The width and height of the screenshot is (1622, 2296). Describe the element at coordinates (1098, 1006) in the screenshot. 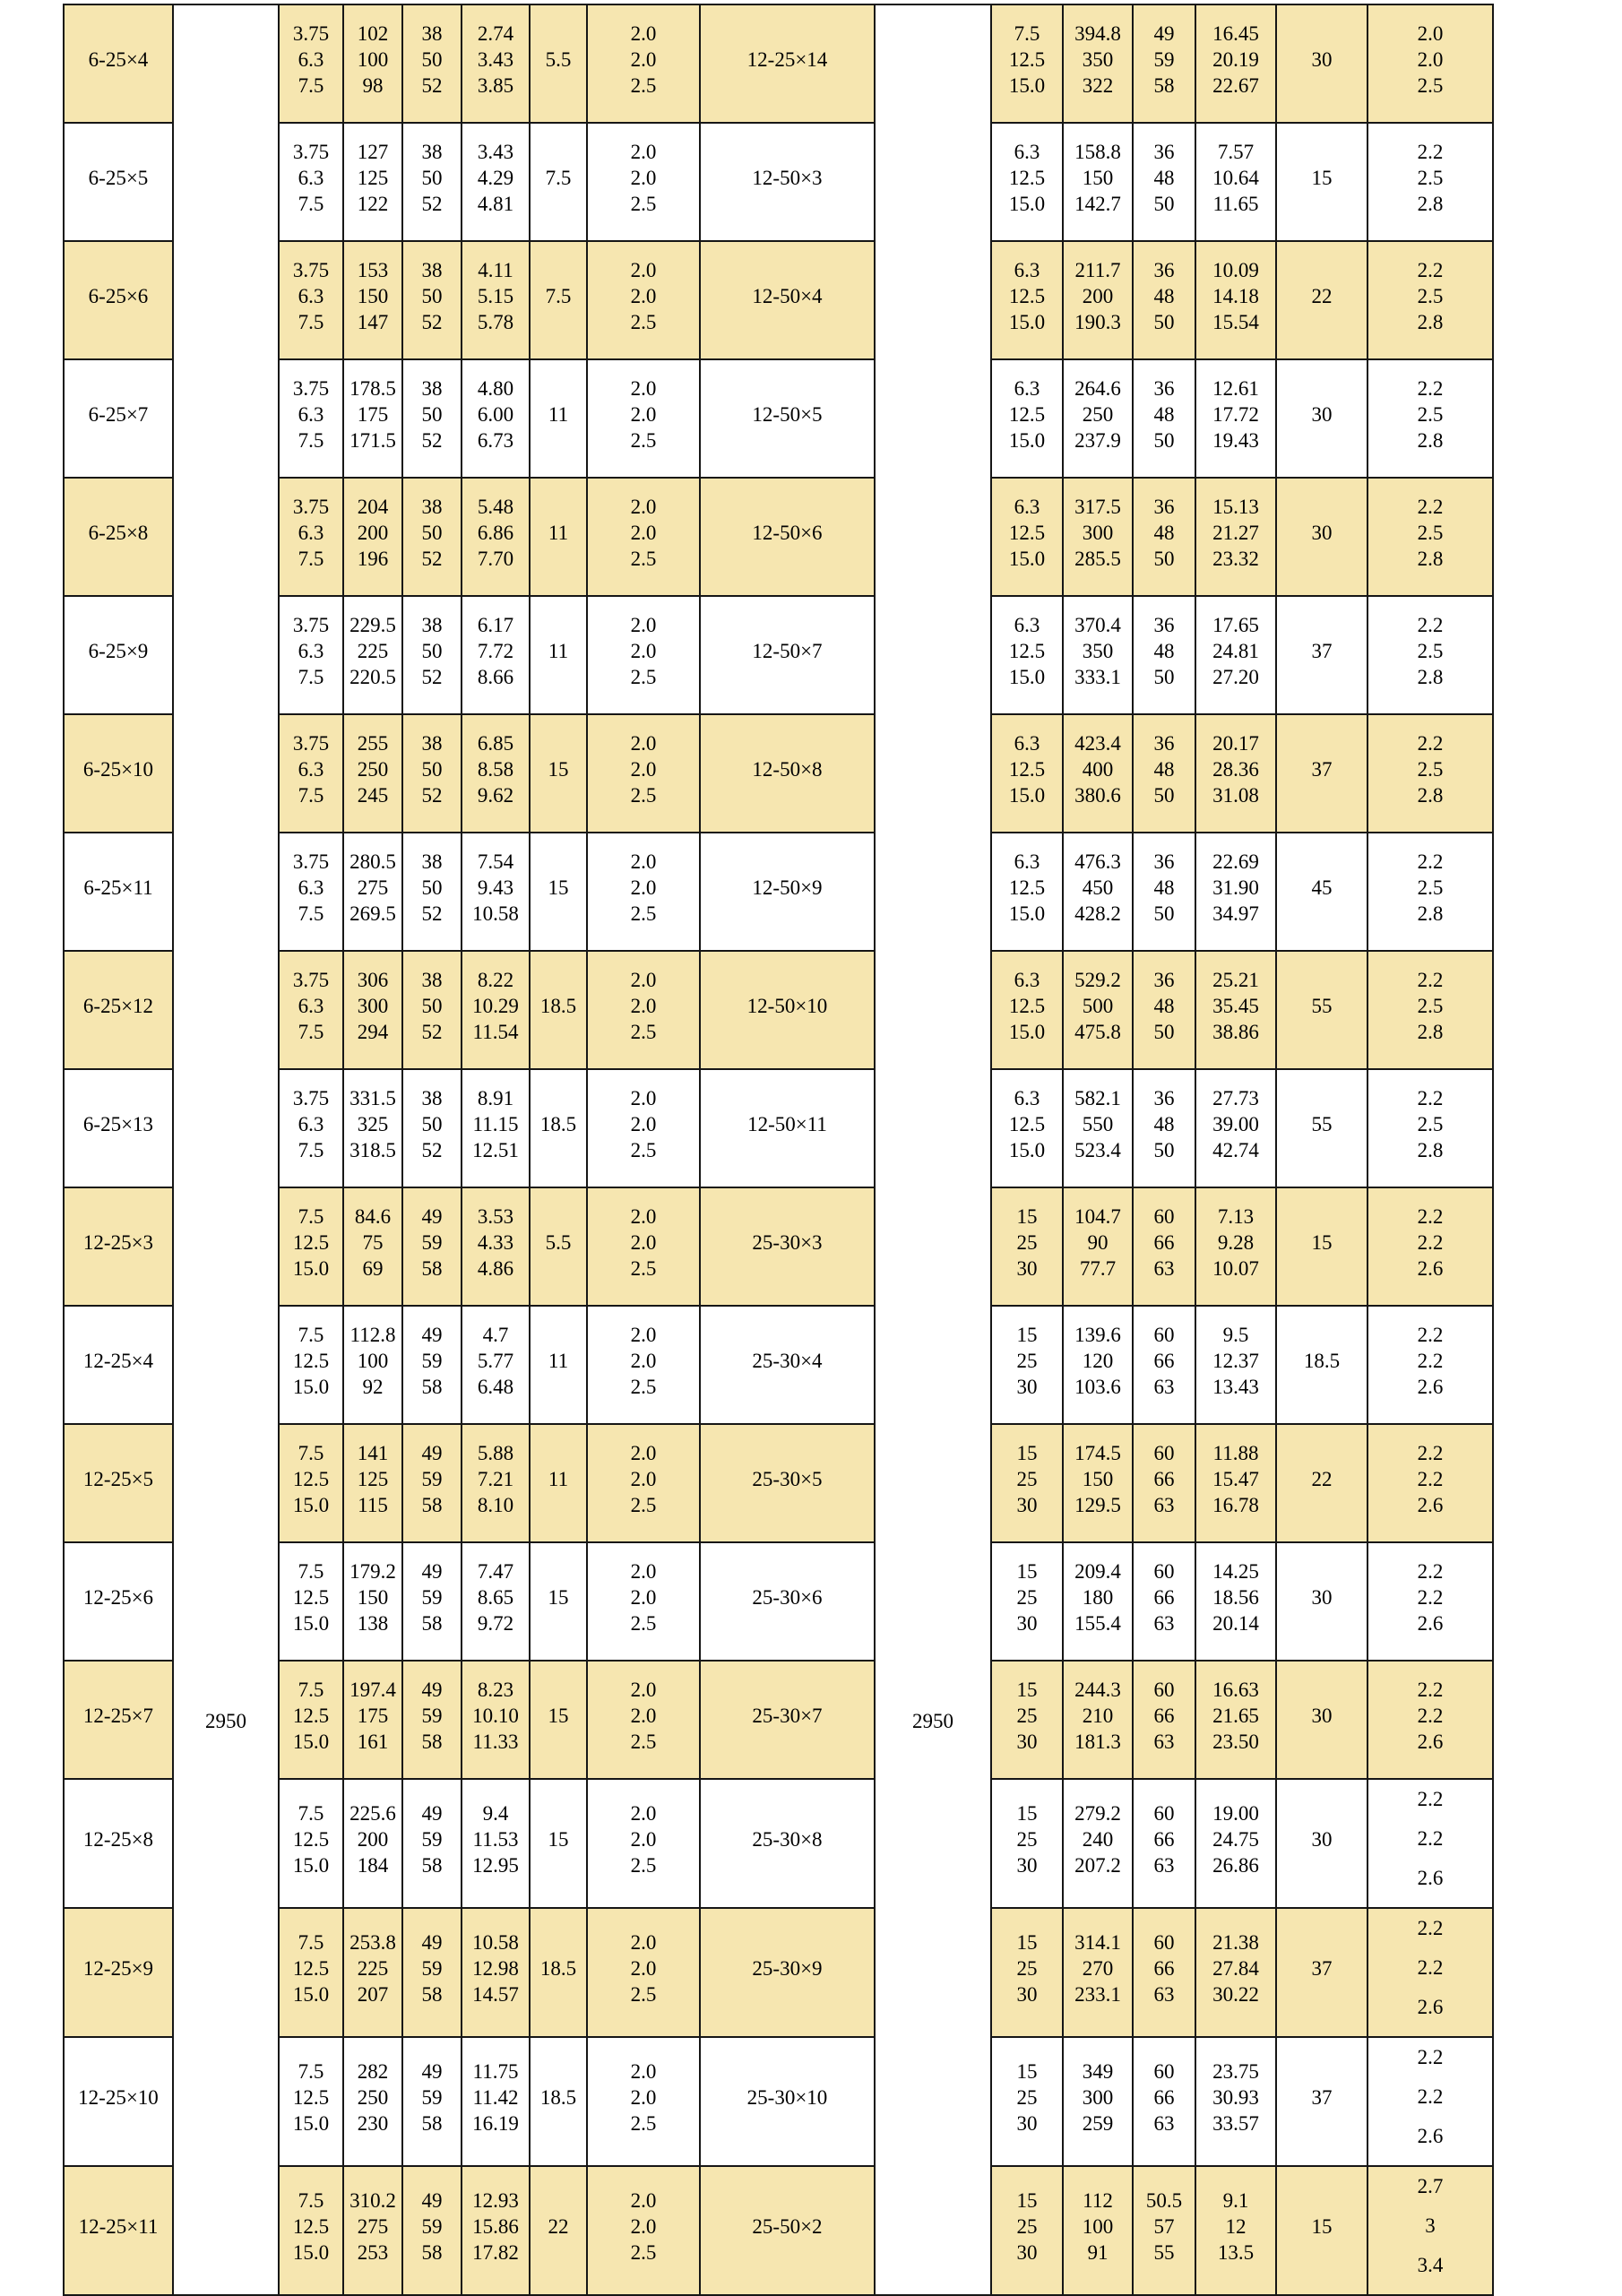

I see `value-line: 500` at that location.